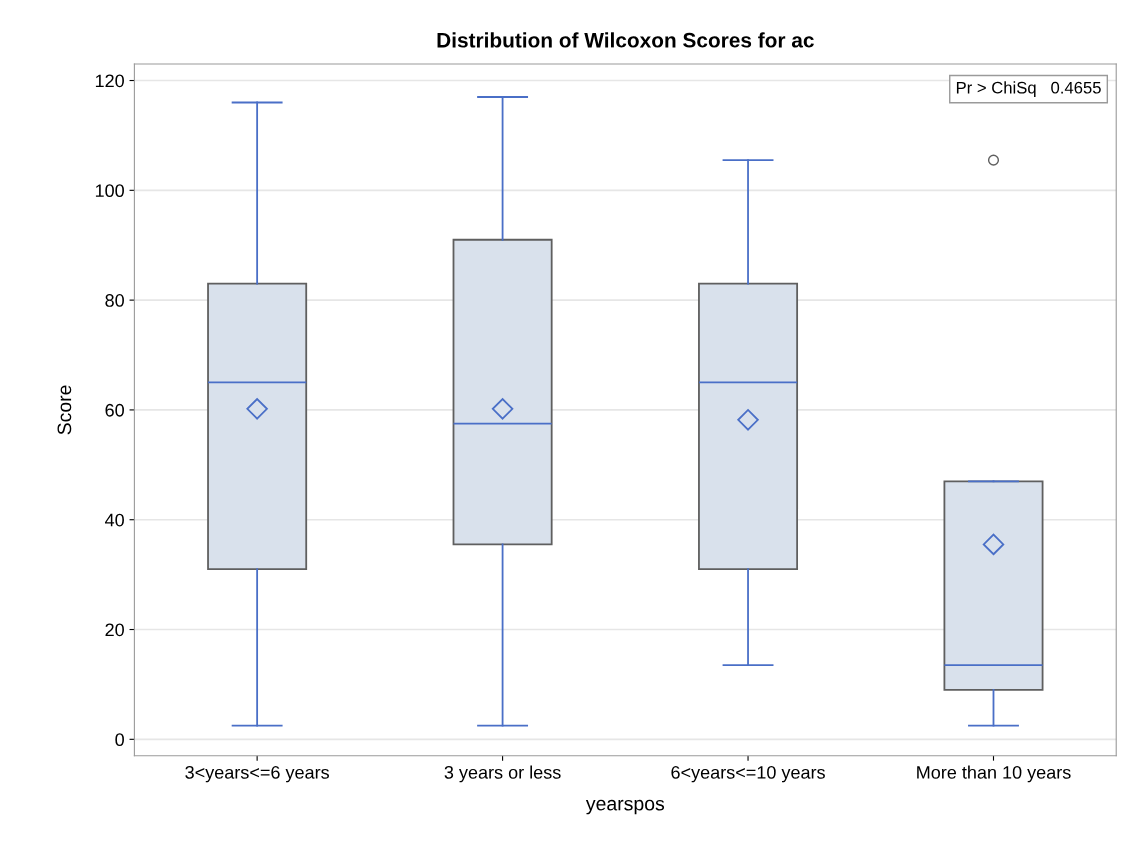 The image size is (1139, 854). What do you see at coordinates (114, 520) in the screenshot?
I see `y-tick-label: 40` at bounding box center [114, 520].